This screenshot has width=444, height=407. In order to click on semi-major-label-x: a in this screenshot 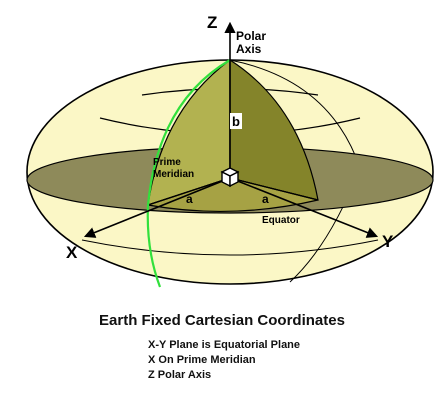, I will do `click(189, 199)`.